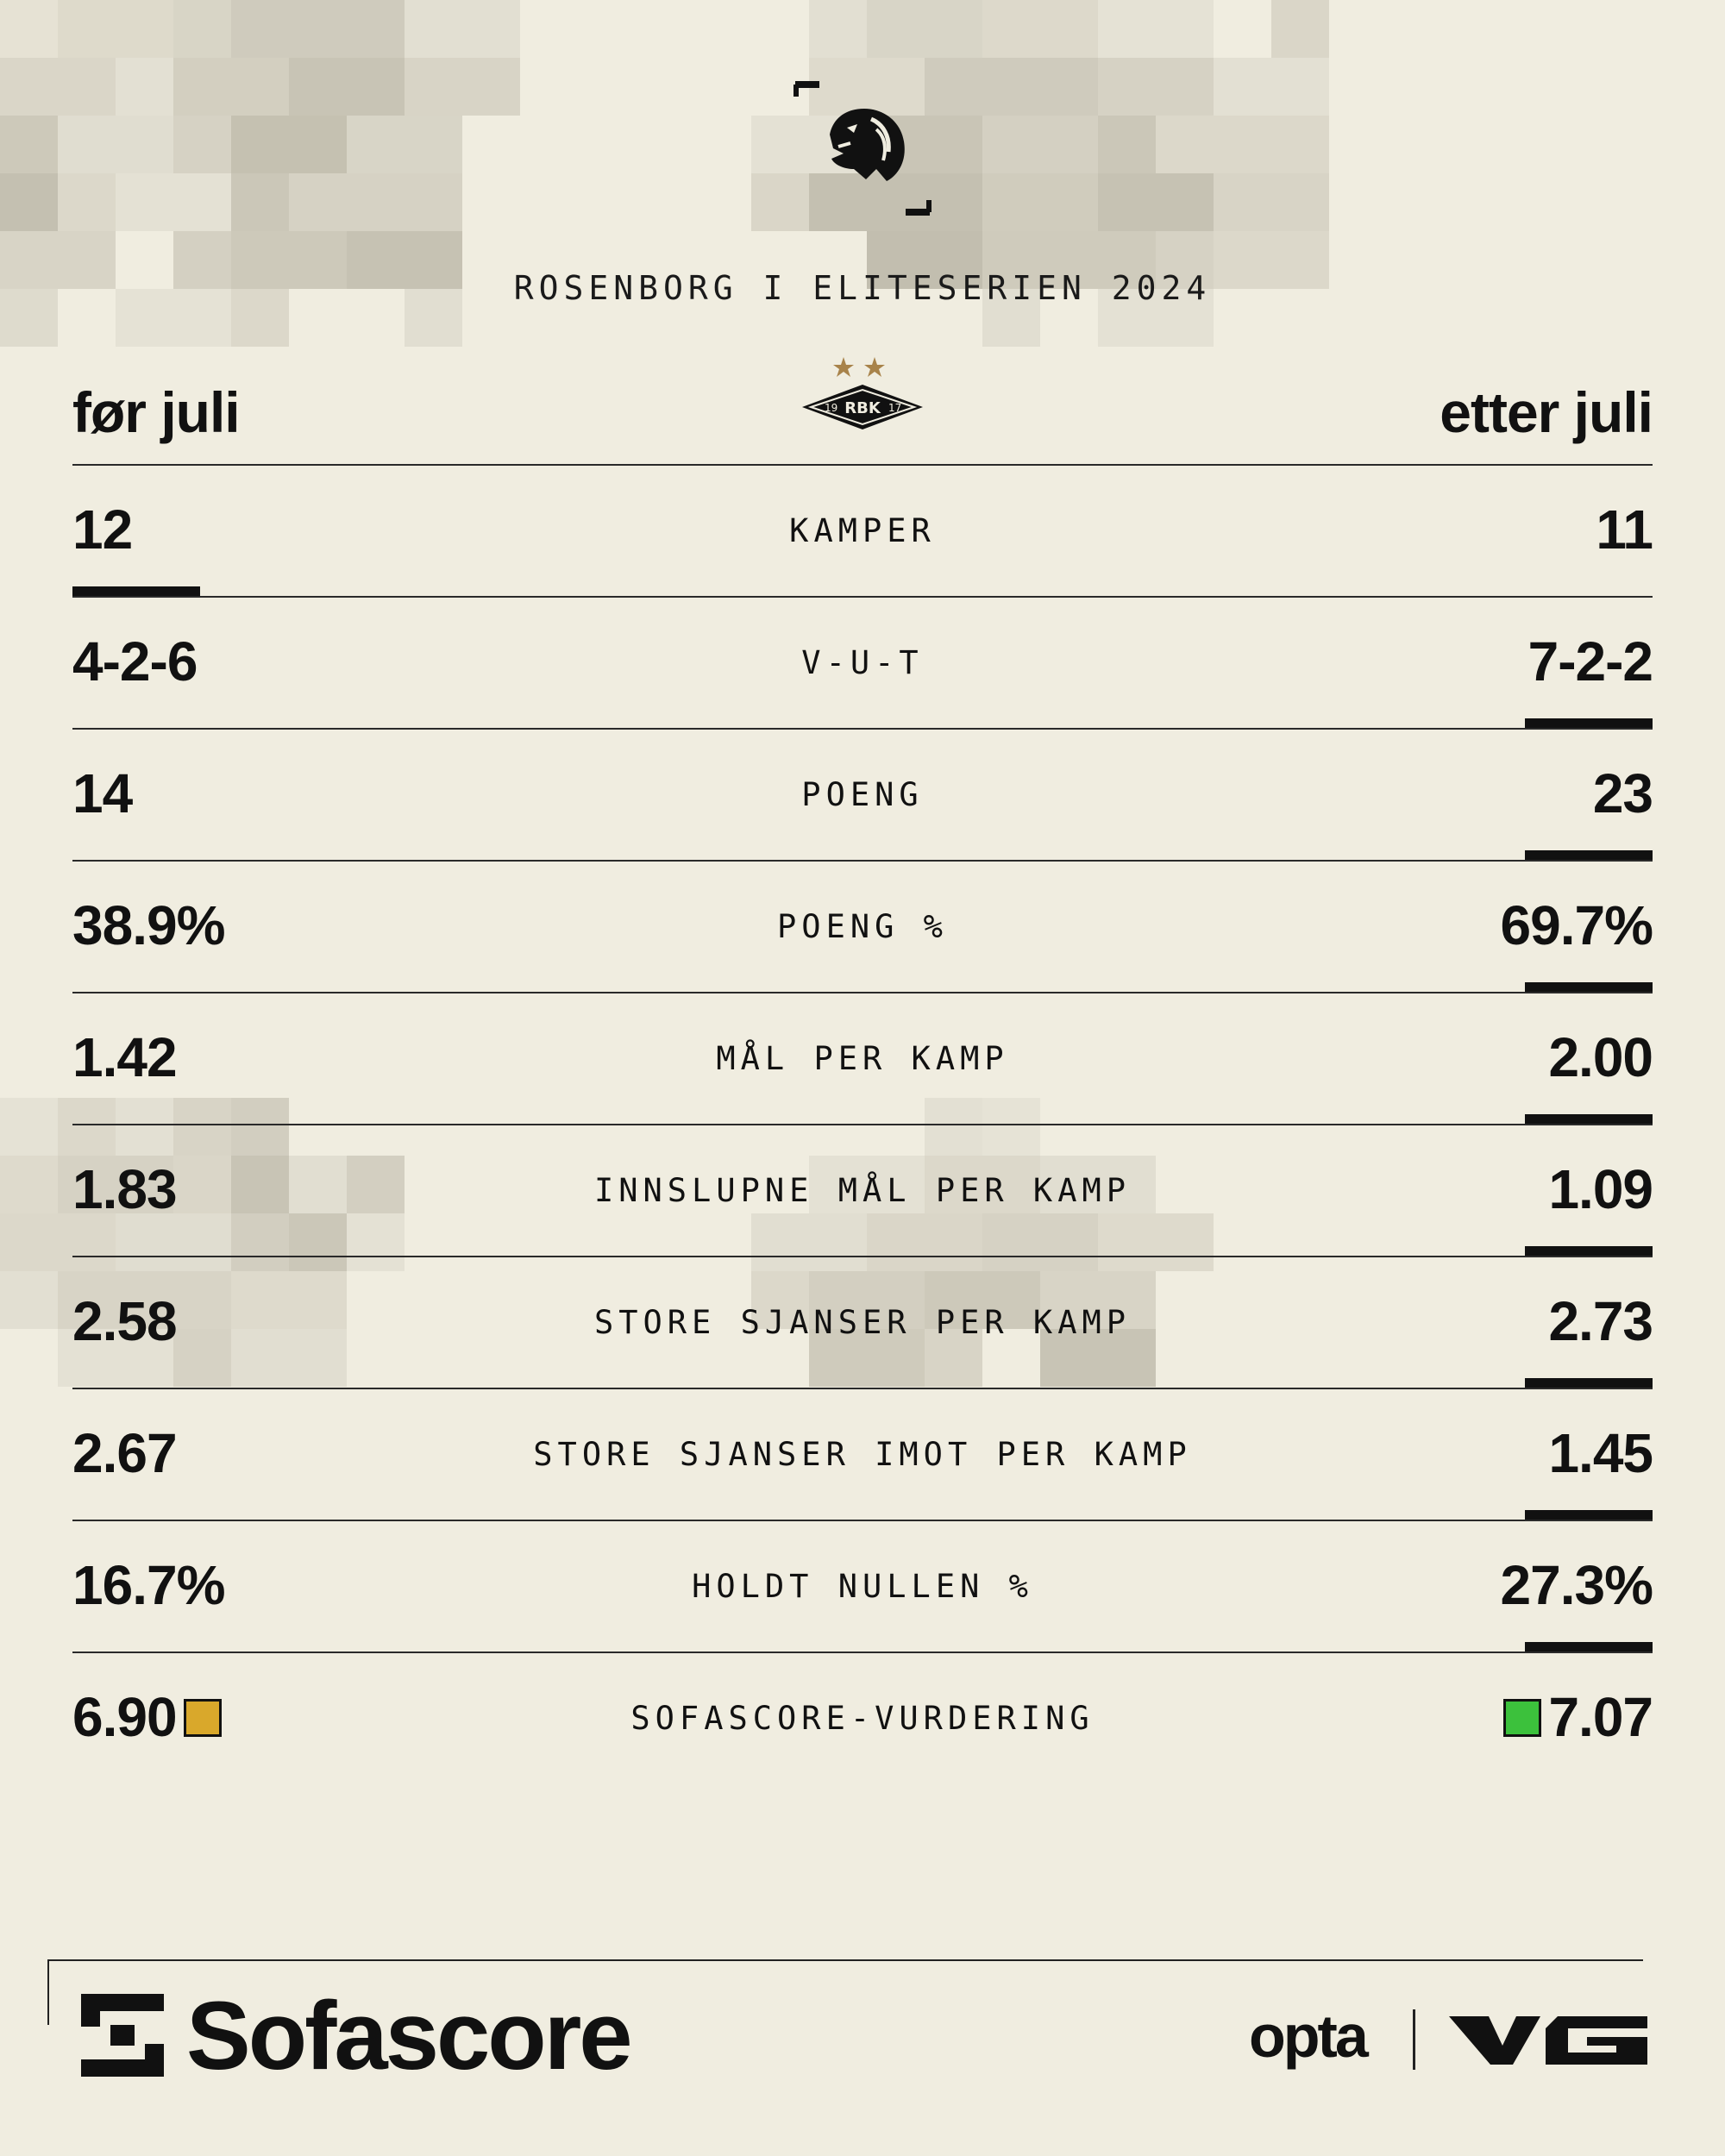  I want to click on stat-label: MÅL PER KAMP, so click(862, 1058).